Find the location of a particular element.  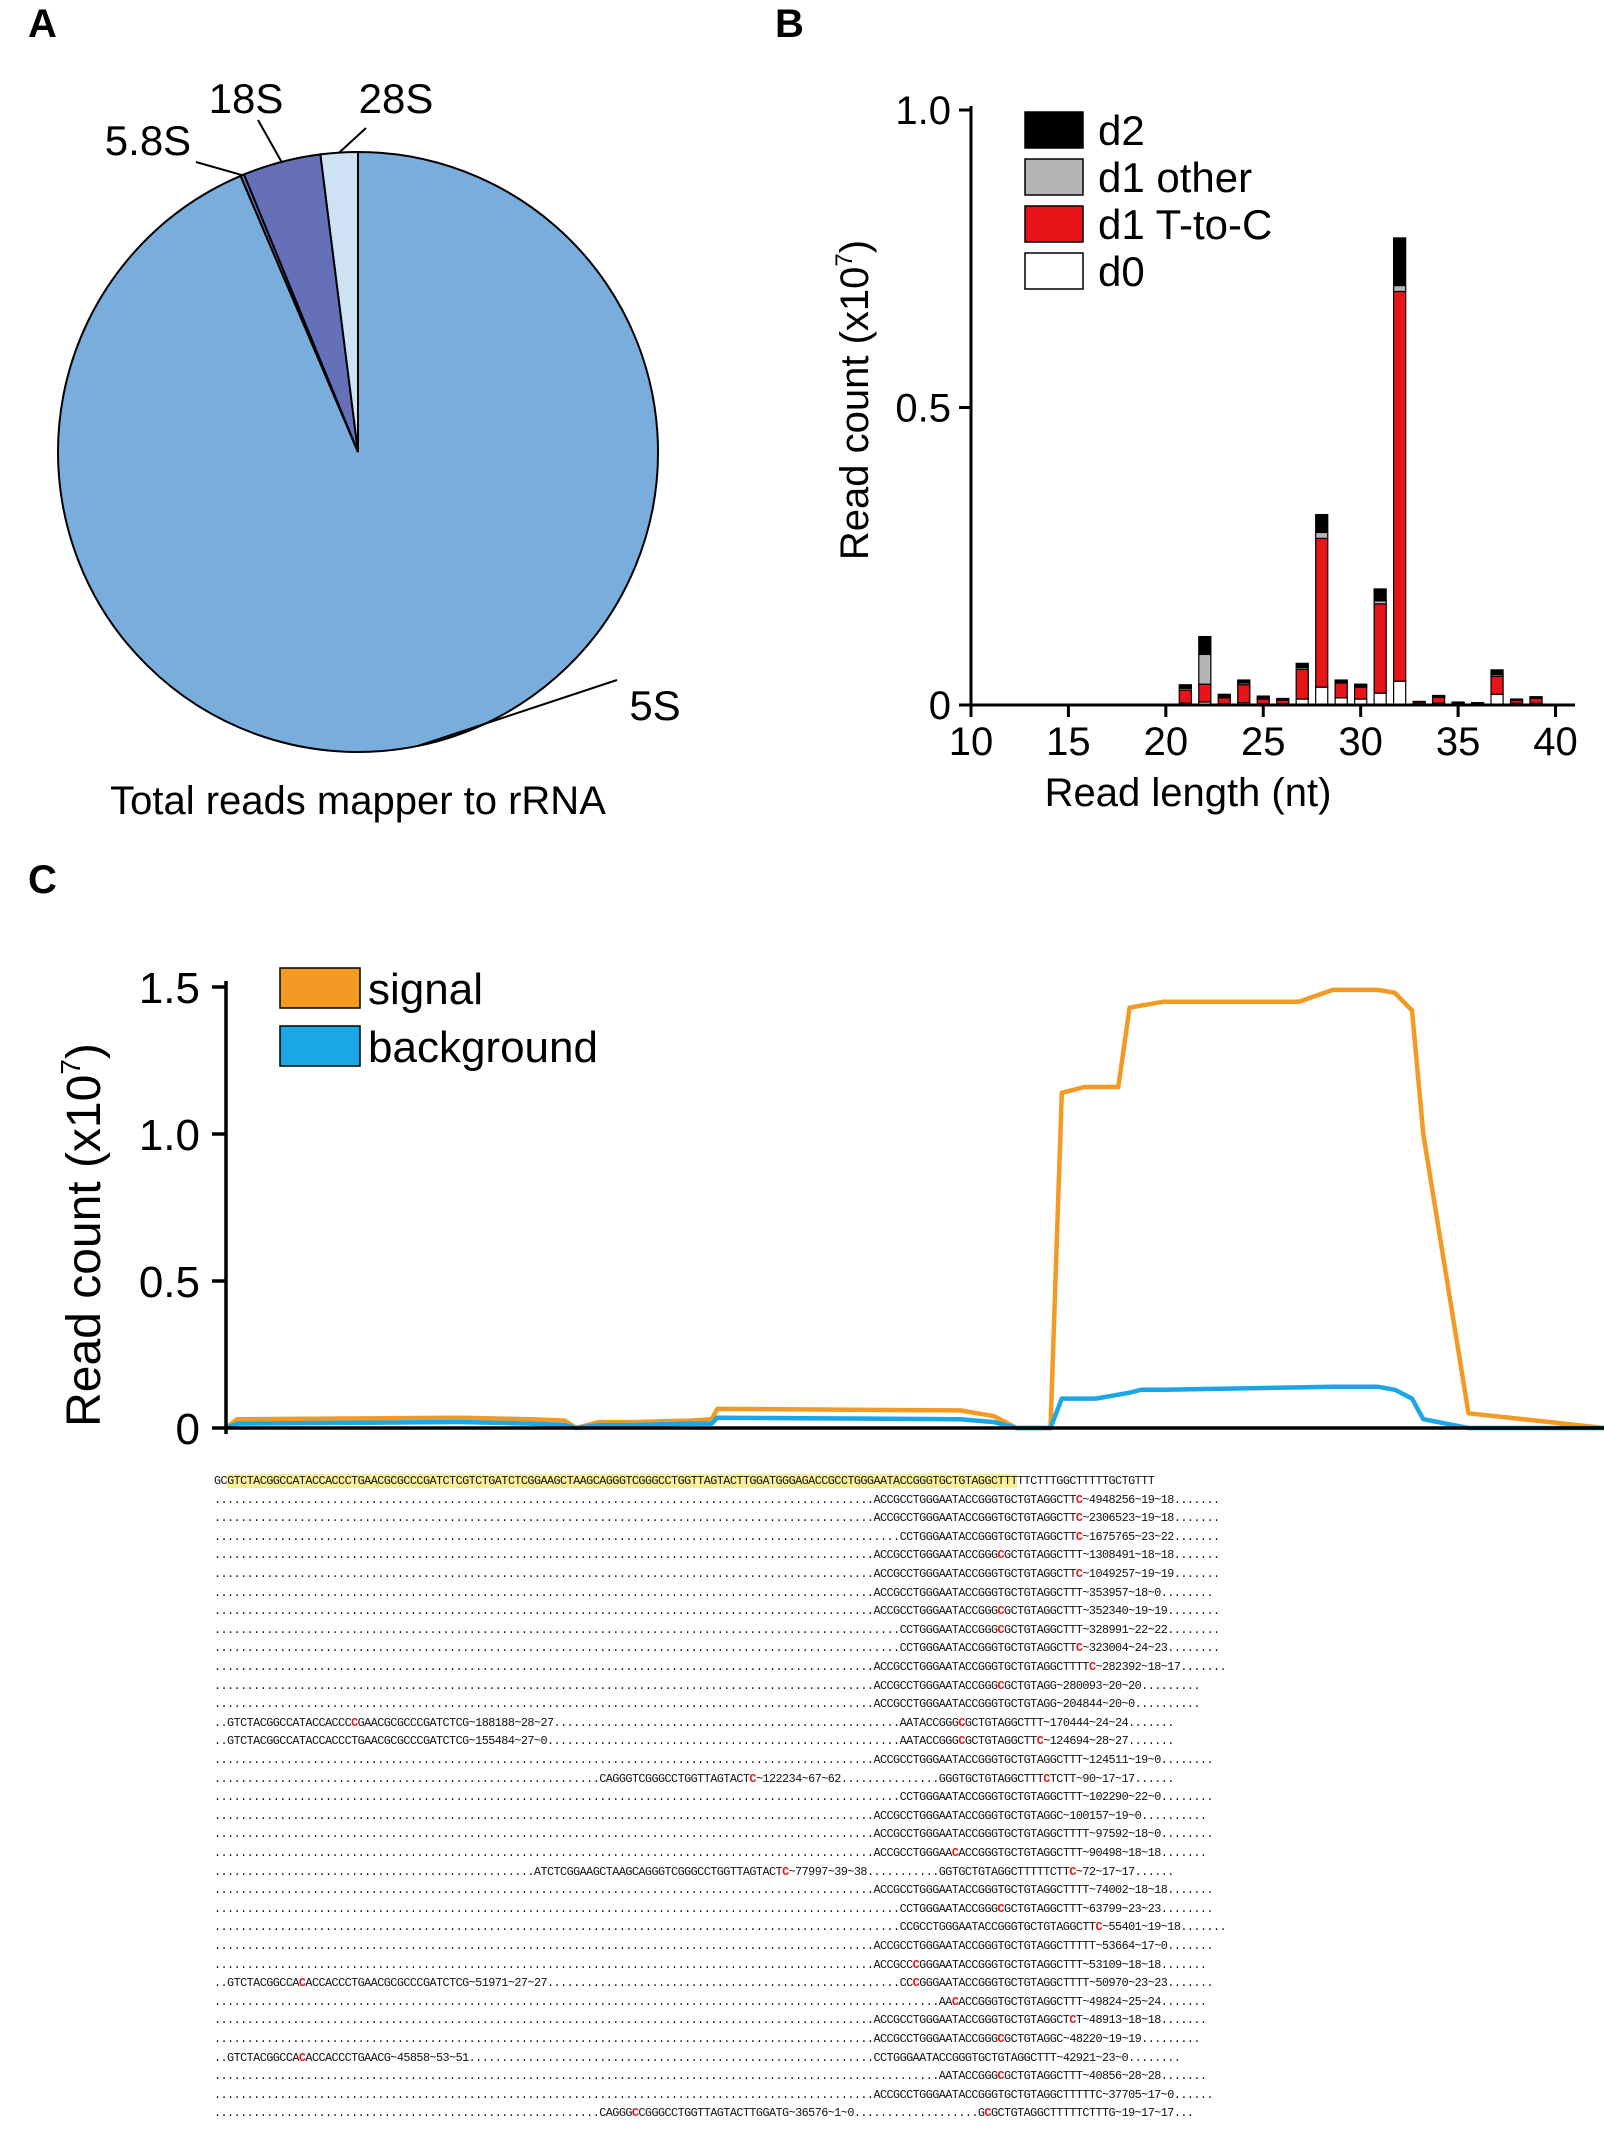

panel-a-pie-chart: 5S 5.8S 18S 28S Total reads mapper to rRNA is located at coordinates (369, 449).